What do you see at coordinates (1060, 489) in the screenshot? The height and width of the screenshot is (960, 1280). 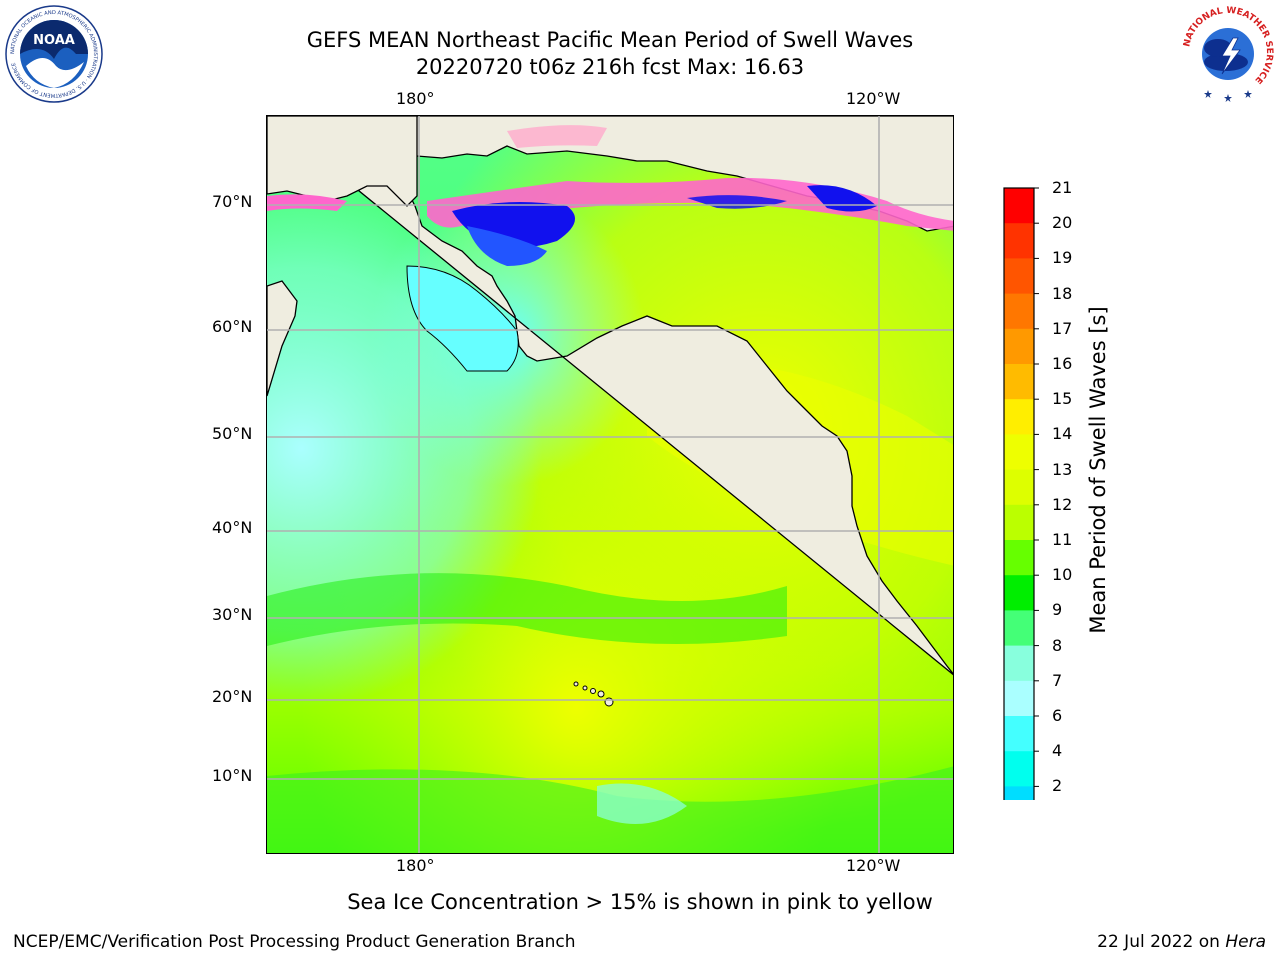 I see `colorbar: 21 20 19 18 17 16 15 14 13 12 11 10 9 8 7 6 4 2` at bounding box center [1060, 489].